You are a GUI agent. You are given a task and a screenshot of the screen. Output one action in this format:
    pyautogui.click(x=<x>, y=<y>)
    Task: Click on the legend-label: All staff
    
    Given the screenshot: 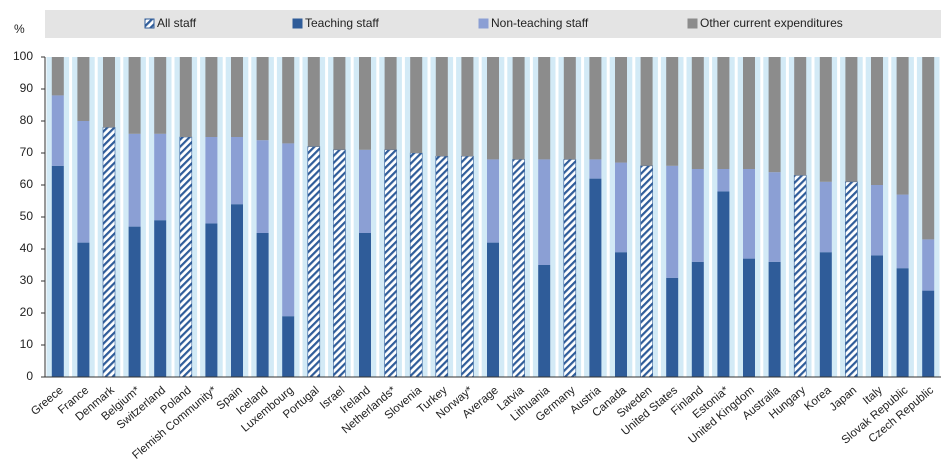 What is the action you would take?
    pyautogui.click(x=177, y=23)
    